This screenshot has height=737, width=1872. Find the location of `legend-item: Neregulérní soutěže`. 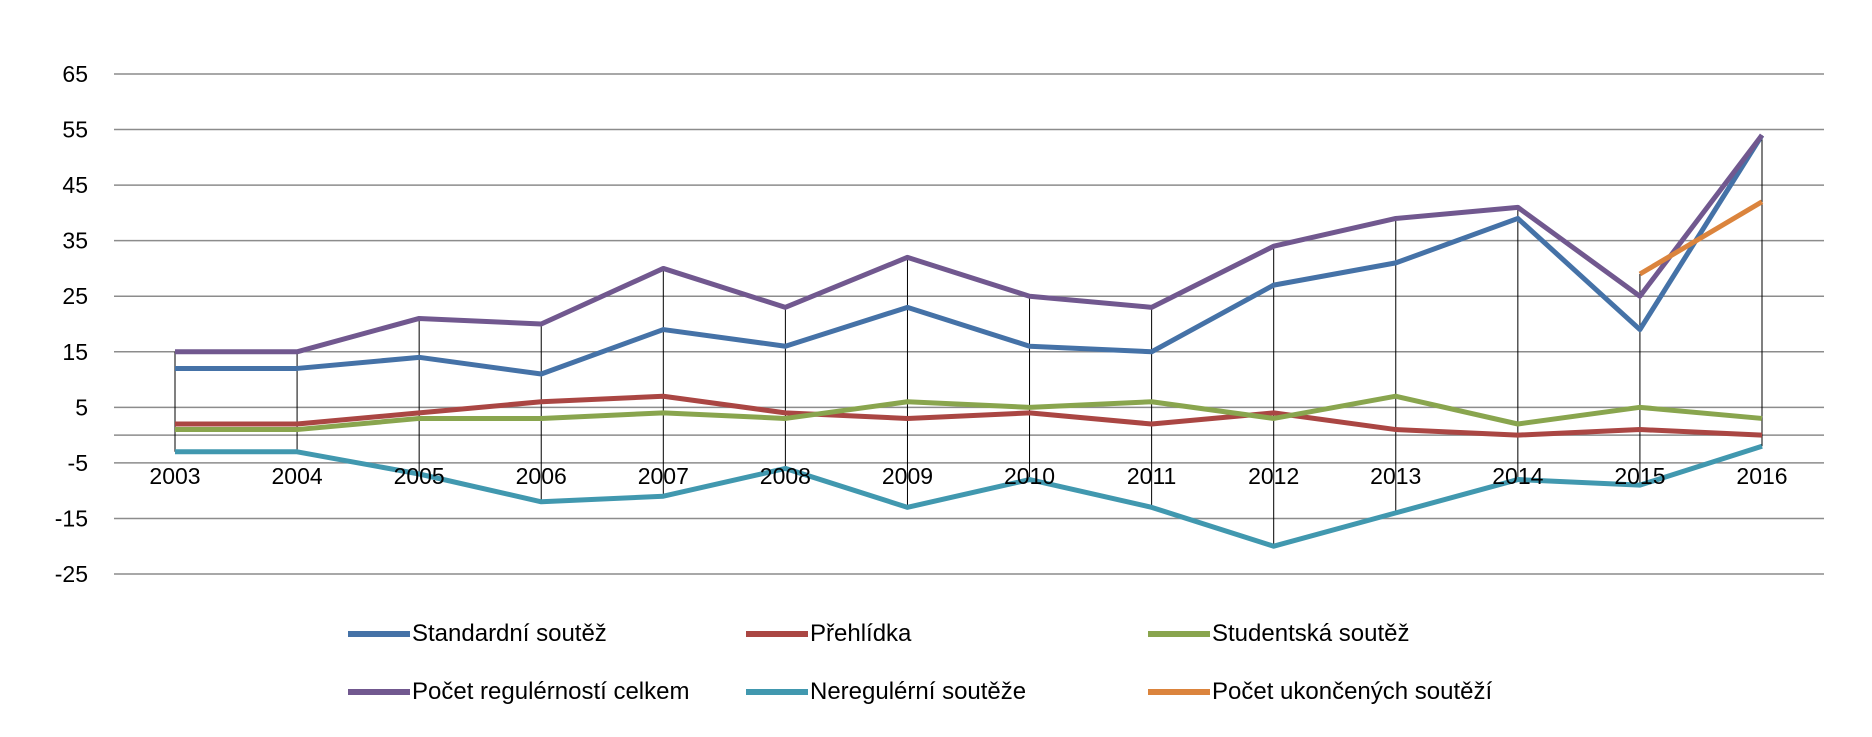

legend-item: Neregulérní soutěže is located at coordinates (886, 692).